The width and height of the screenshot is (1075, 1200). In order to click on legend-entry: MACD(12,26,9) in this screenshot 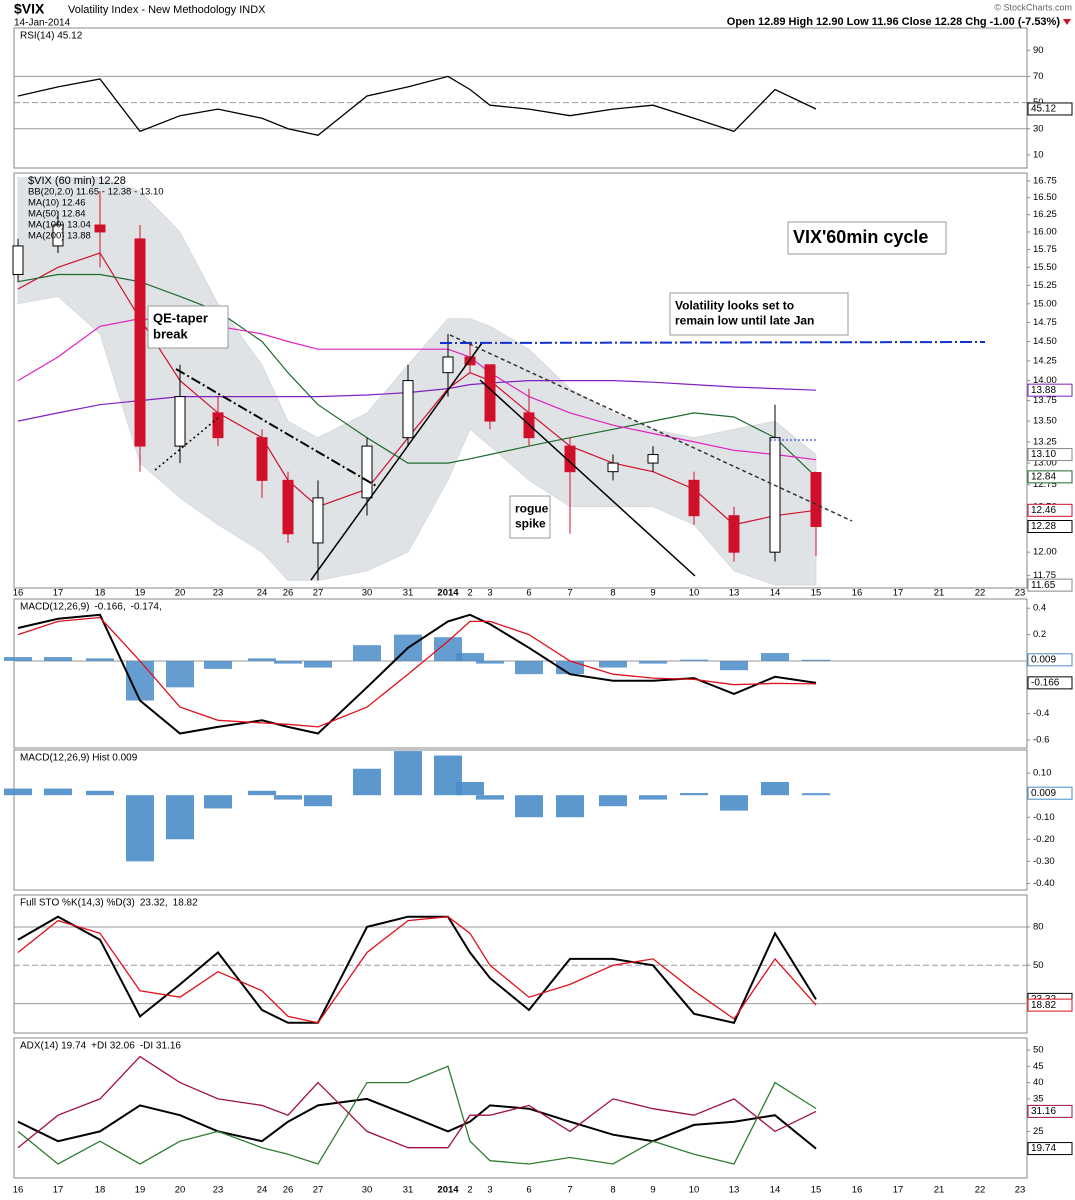, I will do `click(54, 607)`.